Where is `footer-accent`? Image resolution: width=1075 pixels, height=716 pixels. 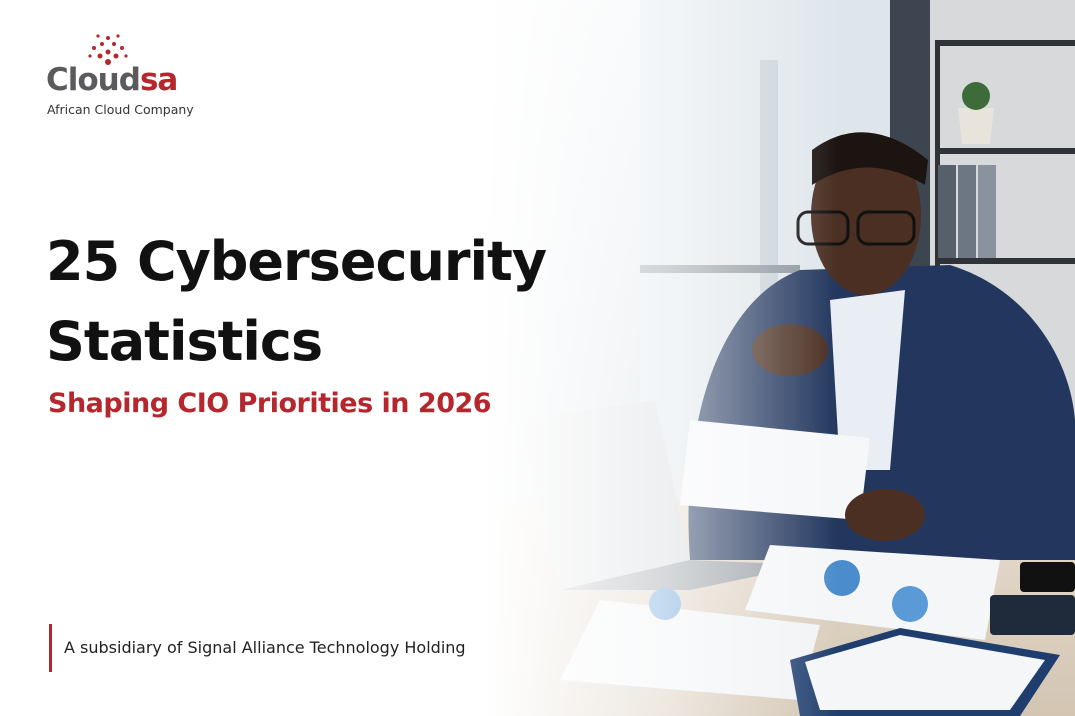
footer-accent is located at coordinates (50, 648).